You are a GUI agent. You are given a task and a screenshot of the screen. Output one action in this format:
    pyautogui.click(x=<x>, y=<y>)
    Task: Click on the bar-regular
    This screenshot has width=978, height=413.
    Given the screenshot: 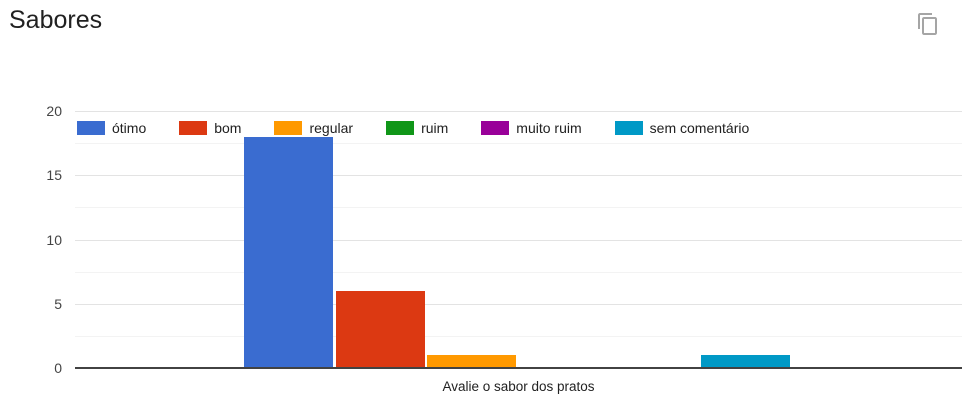 What is the action you would take?
    pyautogui.click(x=471, y=361)
    